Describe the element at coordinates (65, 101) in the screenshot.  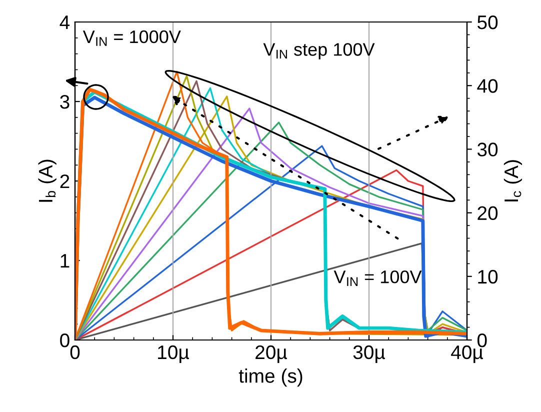
I see `y-tick-label: 3` at that location.